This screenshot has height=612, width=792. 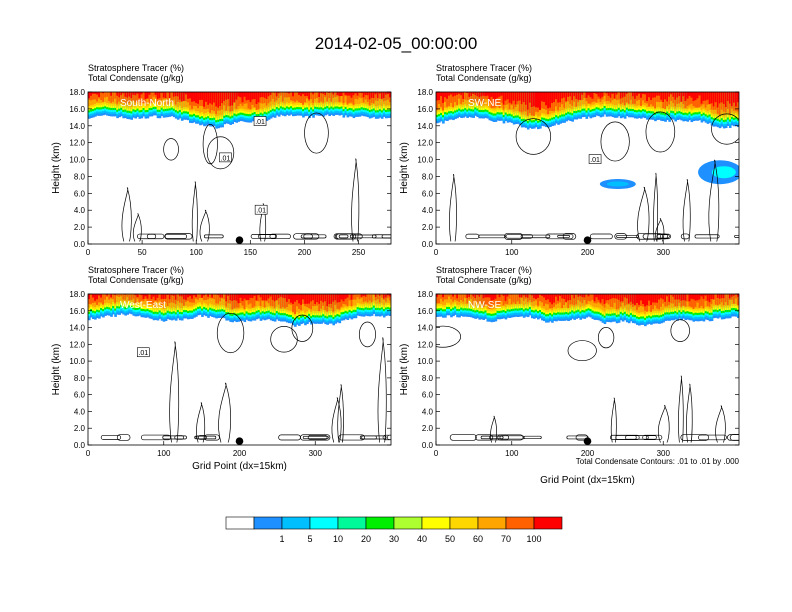 What do you see at coordinates (533, 539) in the screenshot?
I see `colorbar-label: 100` at bounding box center [533, 539].